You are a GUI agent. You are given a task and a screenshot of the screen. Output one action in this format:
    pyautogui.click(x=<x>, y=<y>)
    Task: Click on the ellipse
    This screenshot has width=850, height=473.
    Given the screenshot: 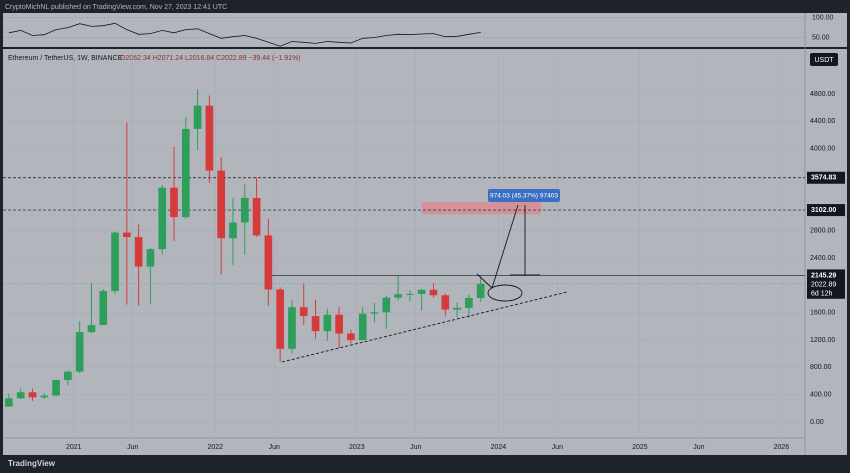 What is the action you would take?
    pyautogui.click(x=505, y=293)
    